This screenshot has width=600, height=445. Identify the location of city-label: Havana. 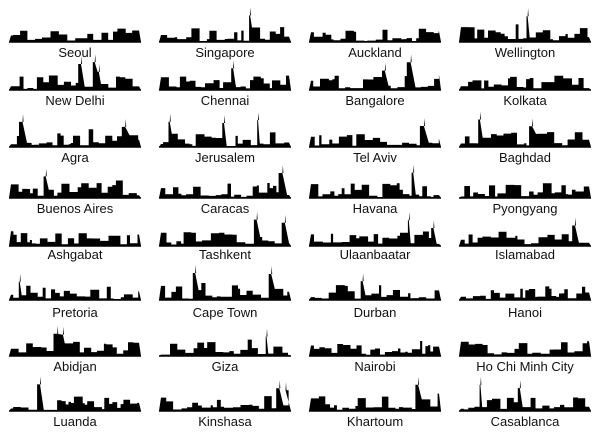
(376, 208).